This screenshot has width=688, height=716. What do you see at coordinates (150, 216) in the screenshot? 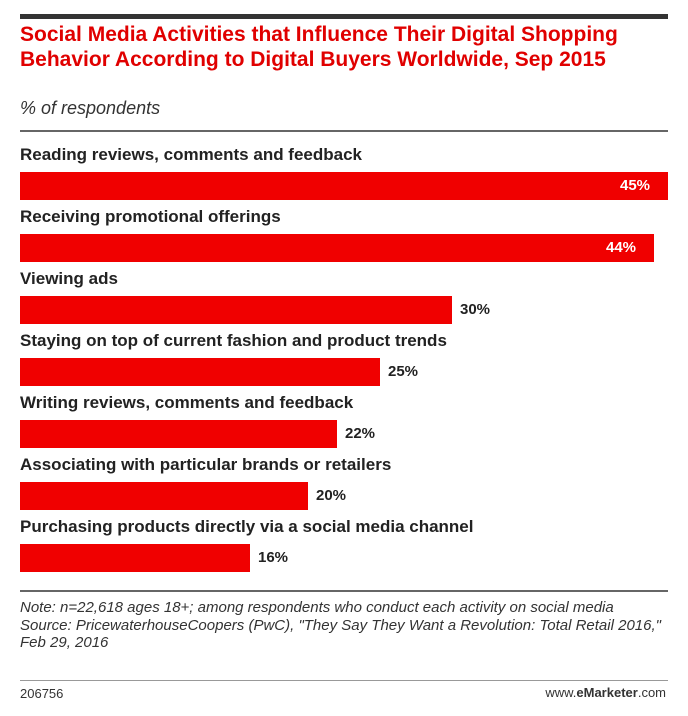
I see `category-label: Receiving promotional offerings` at bounding box center [150, 216].